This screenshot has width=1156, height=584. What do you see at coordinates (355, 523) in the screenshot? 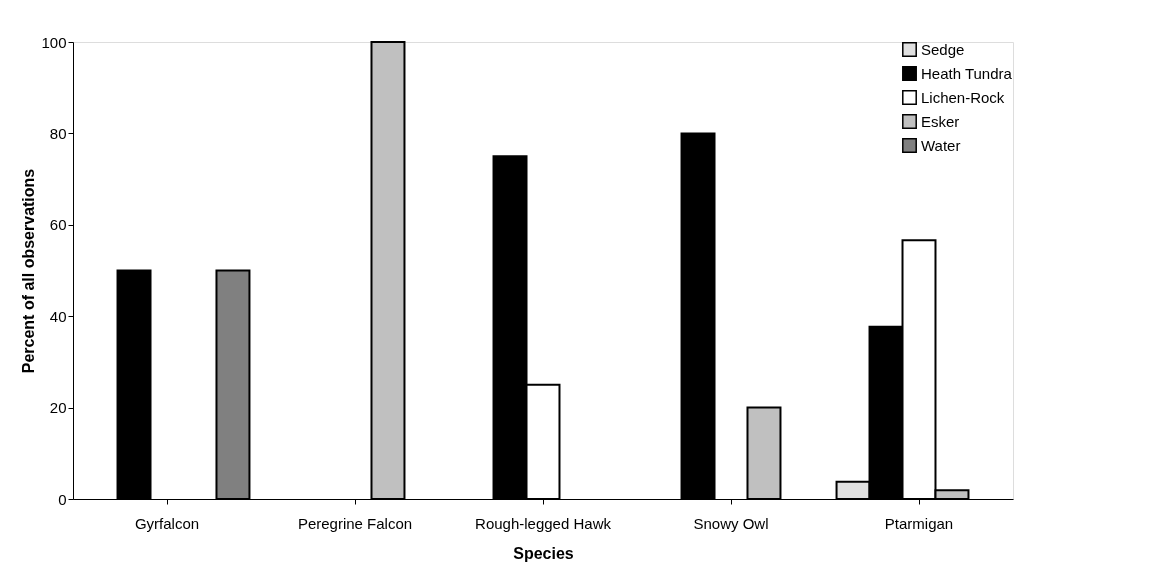
I see `x-tick-label: Peregrine Falcon` at bounding box center [355, 523].